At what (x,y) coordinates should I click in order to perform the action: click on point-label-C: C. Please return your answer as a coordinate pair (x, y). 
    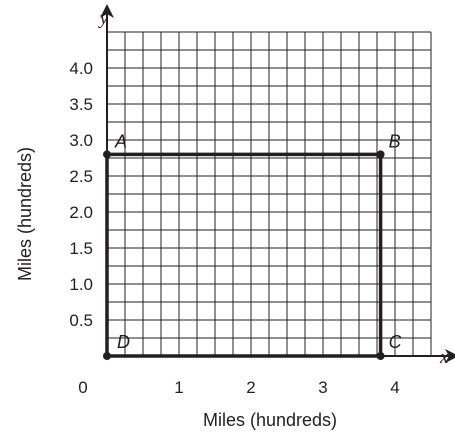
    Looking at the image, I should click on (396, 342).